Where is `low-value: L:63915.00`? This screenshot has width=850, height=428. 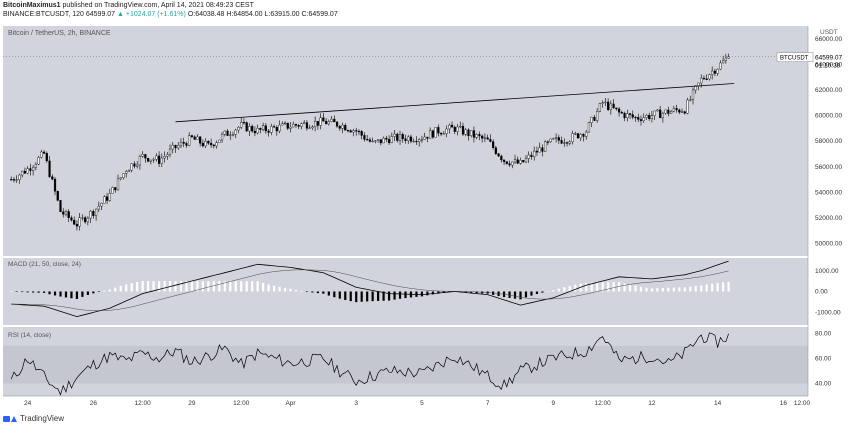
low-value: L:63915.00 is located at coordinates (282, 14).